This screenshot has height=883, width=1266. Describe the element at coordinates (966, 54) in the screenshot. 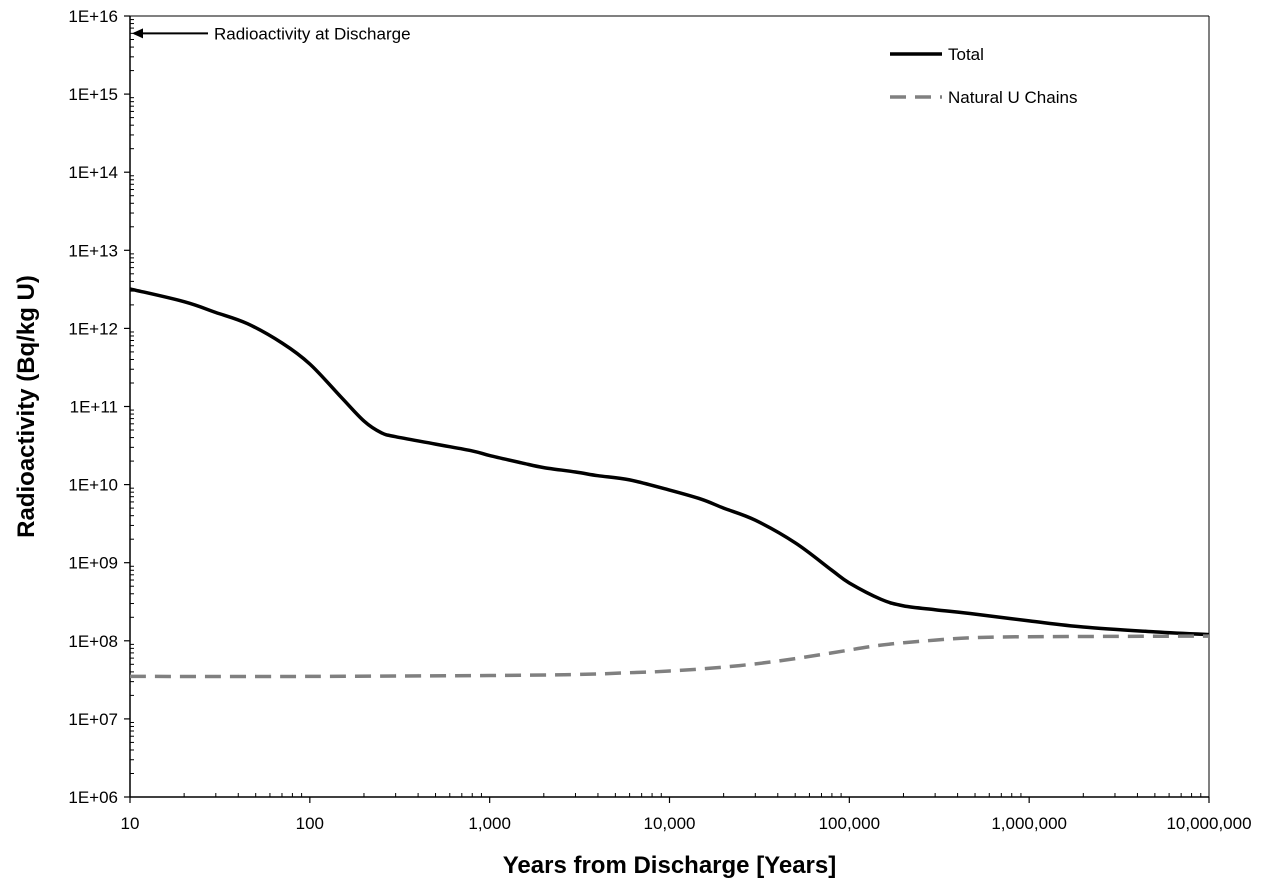

I see `legend-label: Total` at that location.